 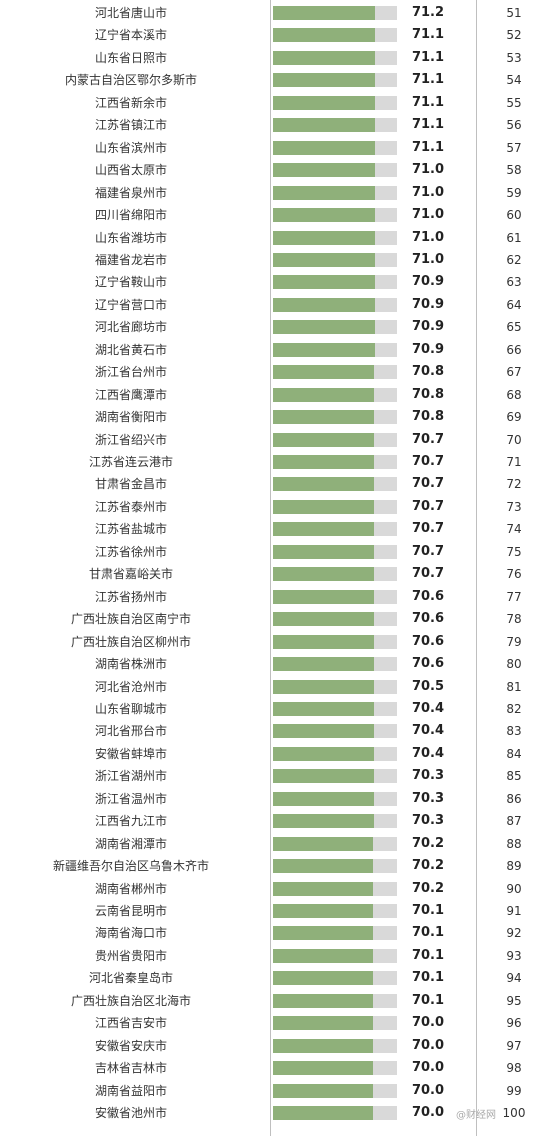 I want to click on city-label: 浙江省绍兴市, so click(x=130, y=439).